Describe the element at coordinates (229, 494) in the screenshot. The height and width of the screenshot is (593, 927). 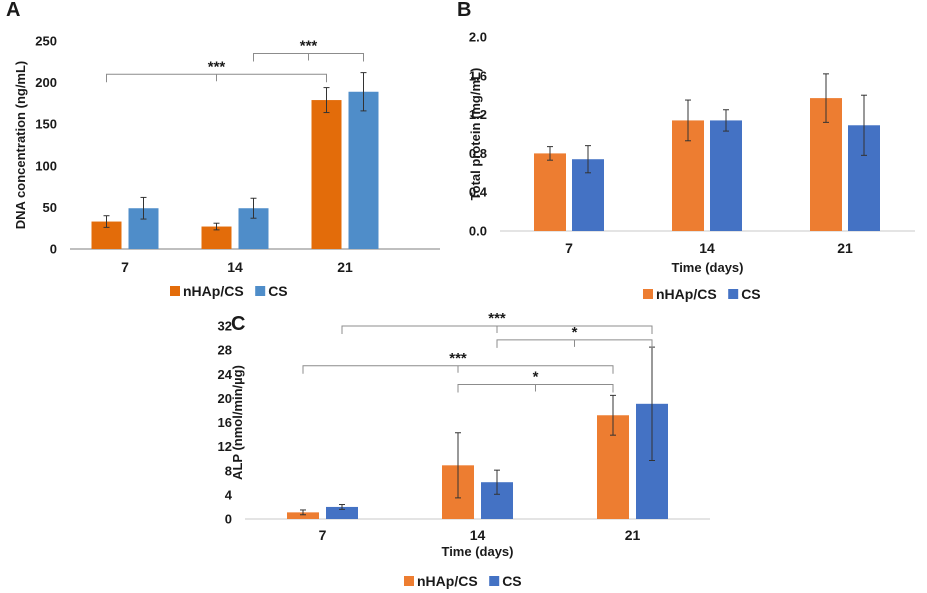
I see `y-tick-label: 4` at that location.